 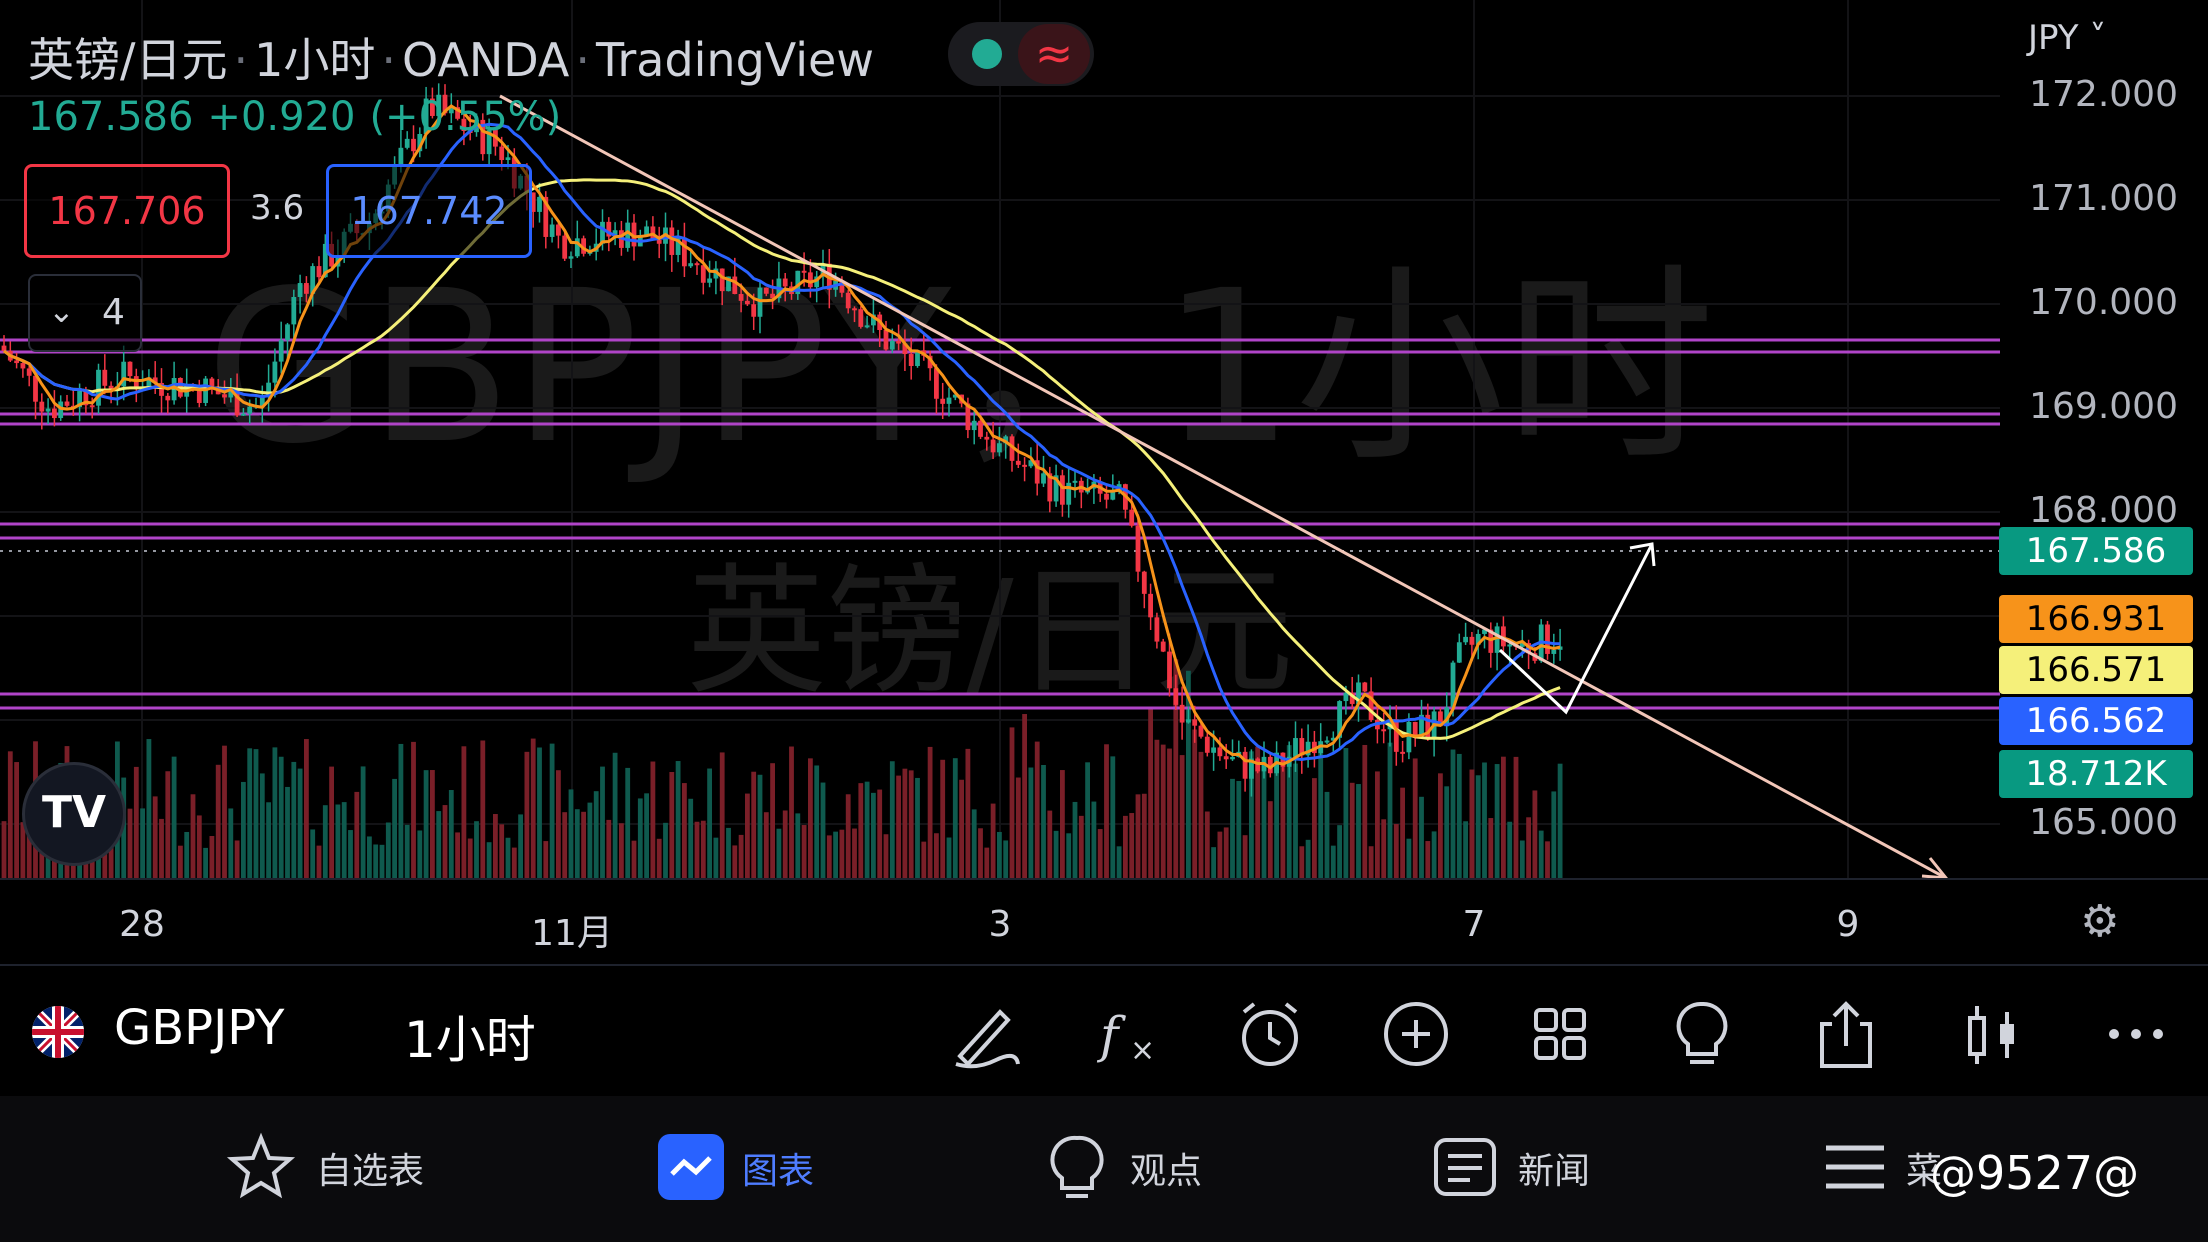 What do you see at coordinates (1474, 924) in the screenshot?
I see `time-tick: 7` at bounding box center [1474, 924].